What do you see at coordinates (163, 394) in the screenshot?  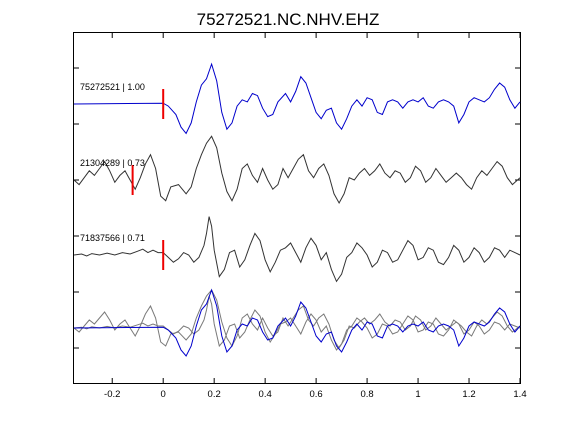 I see `x-tick-label: 0` at bounding box center [163, 394].